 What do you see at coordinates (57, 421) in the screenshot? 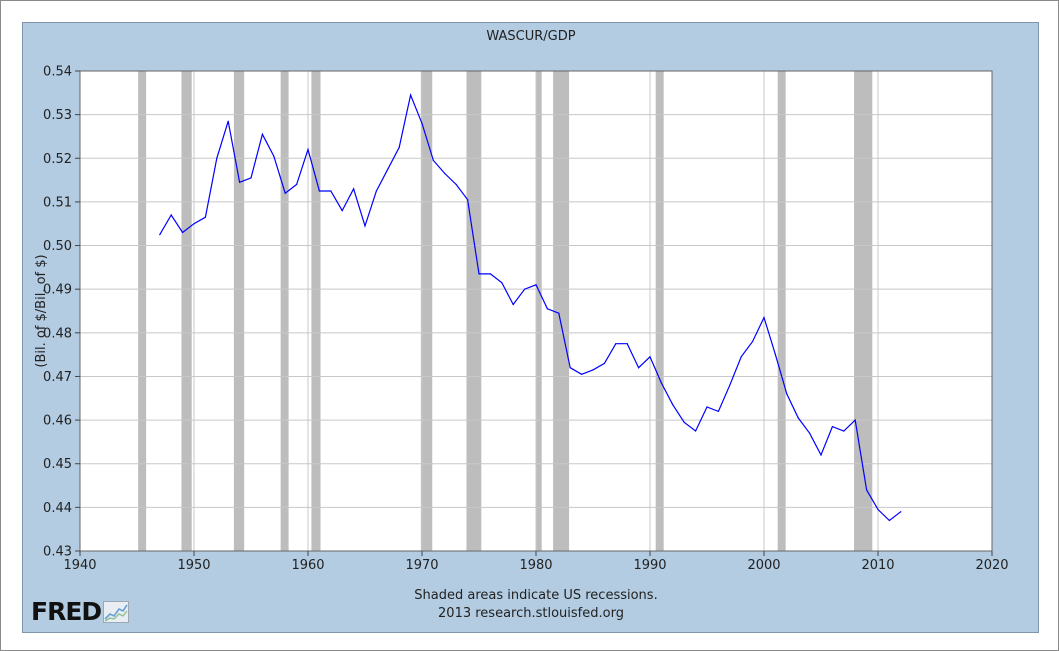
I see `y-tick-label: 0.46` at bounding box center [57, 421].